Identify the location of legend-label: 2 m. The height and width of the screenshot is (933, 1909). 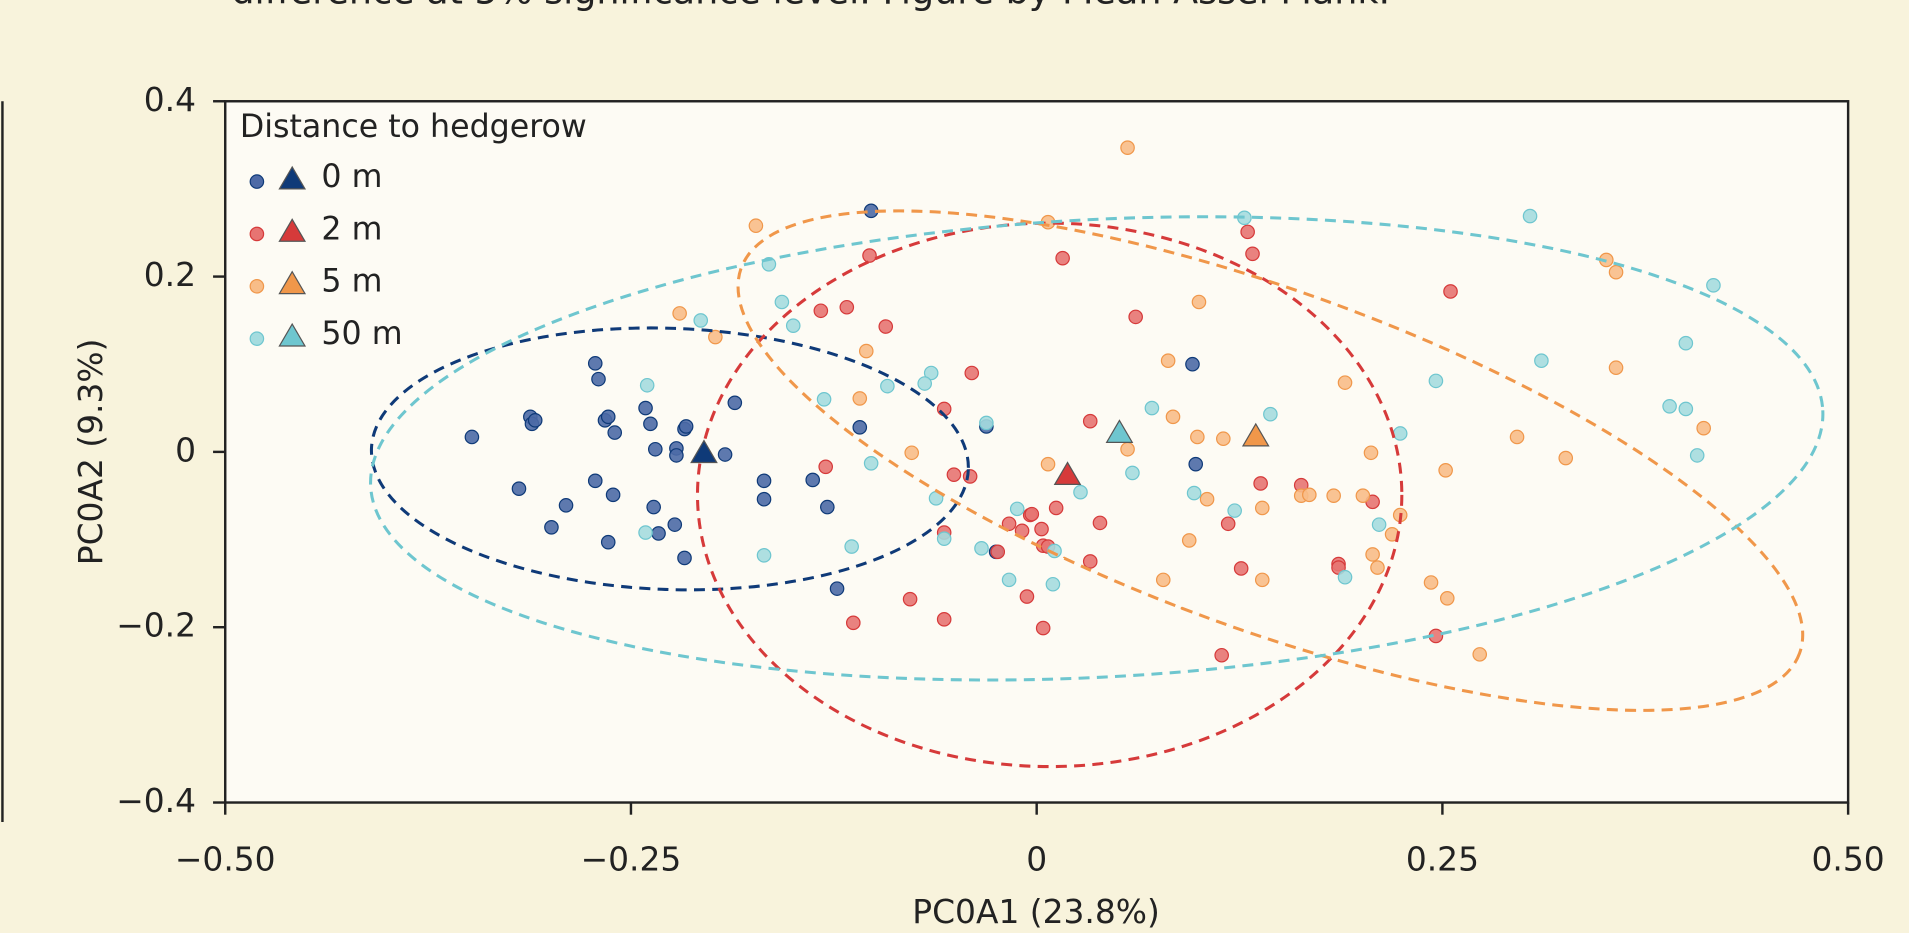
(351, 229).